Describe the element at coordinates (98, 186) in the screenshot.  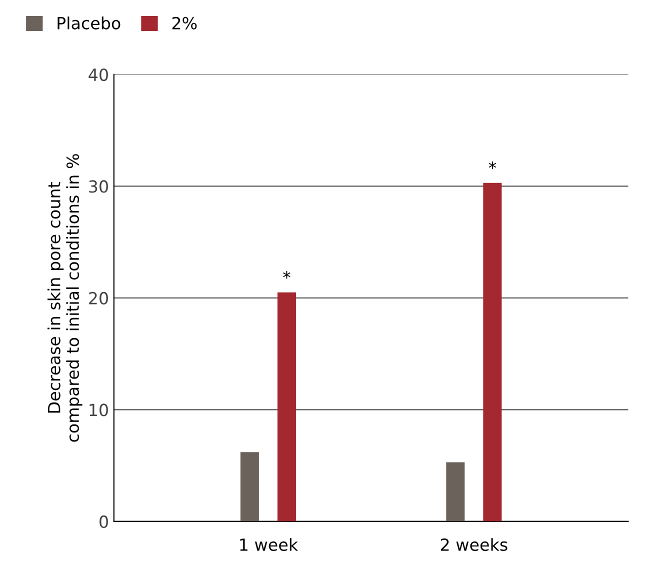
I see `y-tick-label: 30` at that location.